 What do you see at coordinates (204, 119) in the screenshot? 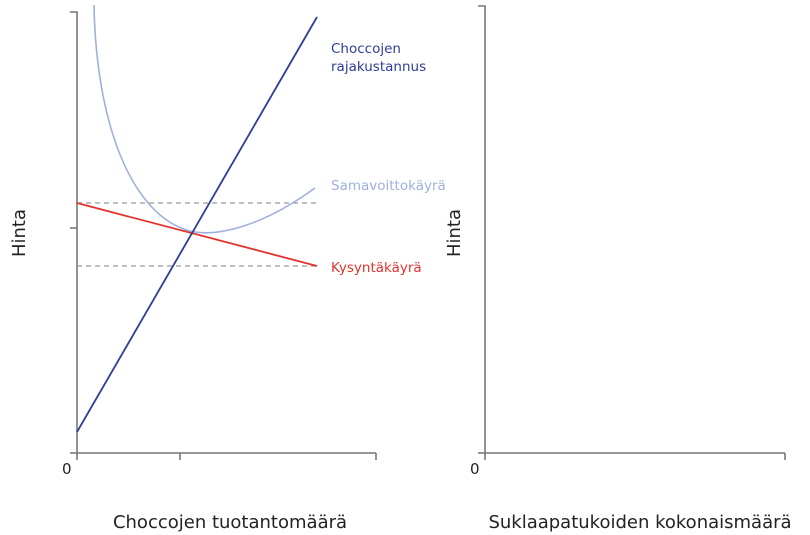
I see `isoprofit-curve` at bounding box center [204, 119].